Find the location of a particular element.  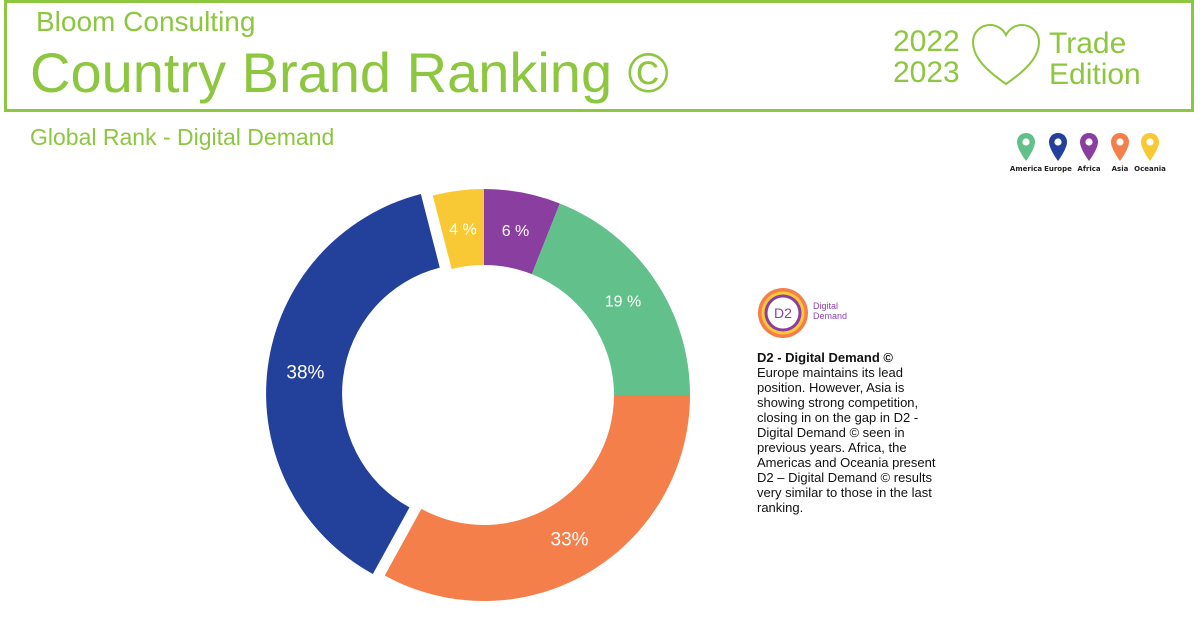

slice-label-europe: 38% is located at coordinates (305, 372).